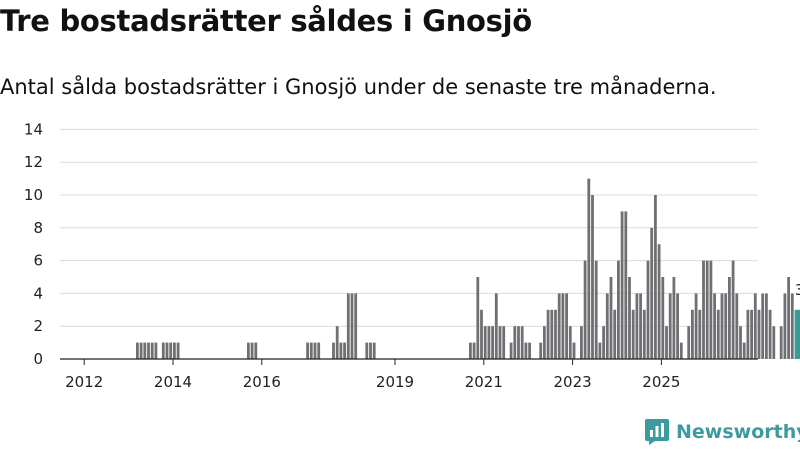 The height and width of the screenshot is (450, 800). I want to click on y-tick-label: 8, so click(38, 228).